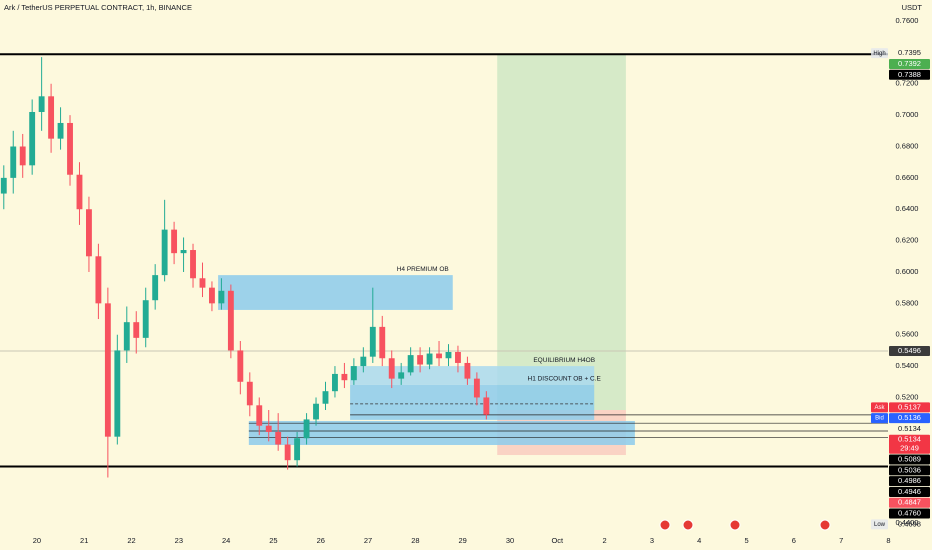  Describe the element at coordinates (907, 271) in the screenshot. I see `y-tick-label: 0.6000` at that location.